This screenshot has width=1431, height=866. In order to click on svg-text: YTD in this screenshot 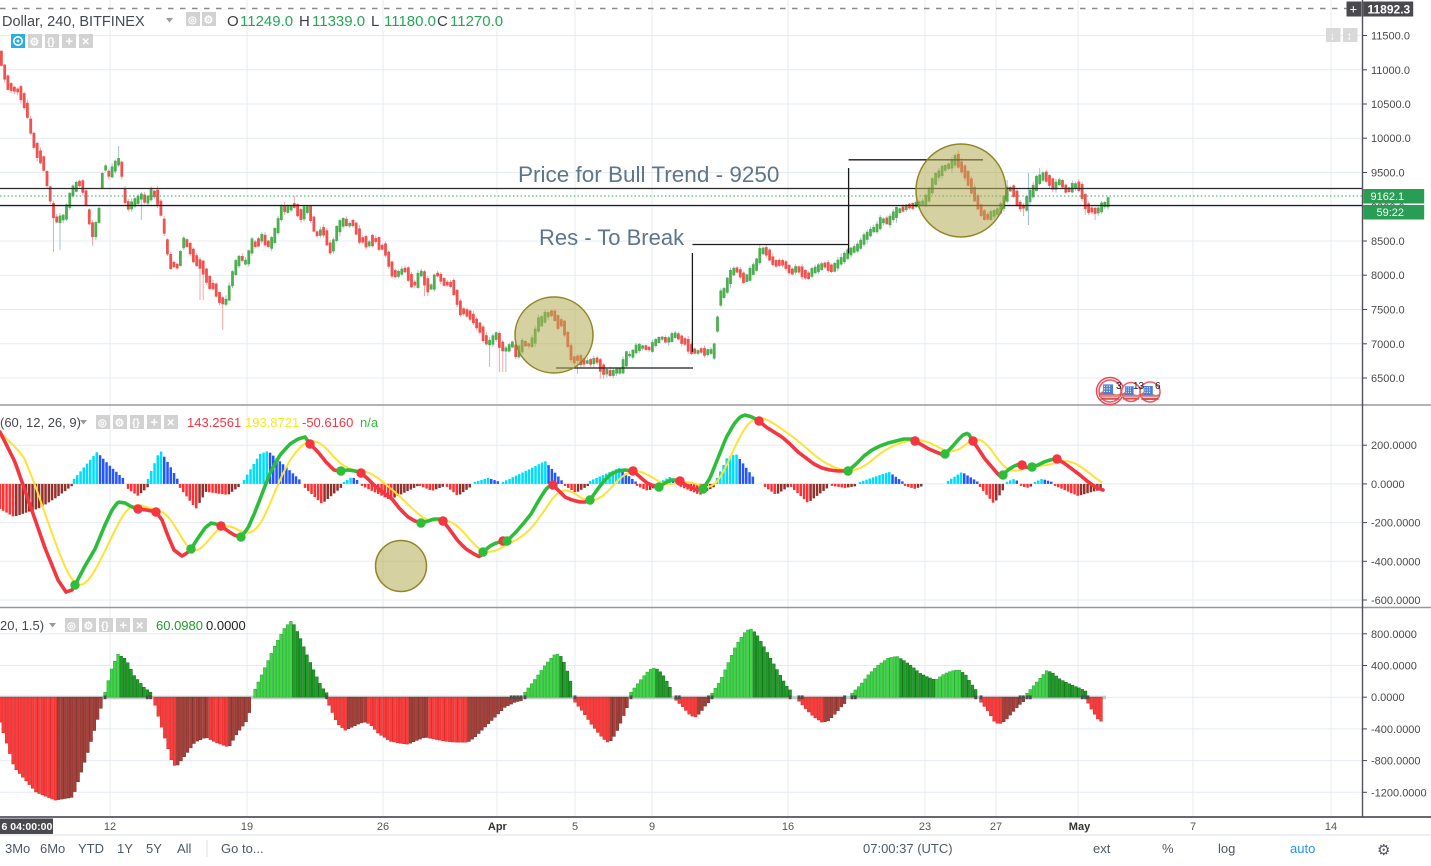, I will do `click(91, 848)`.